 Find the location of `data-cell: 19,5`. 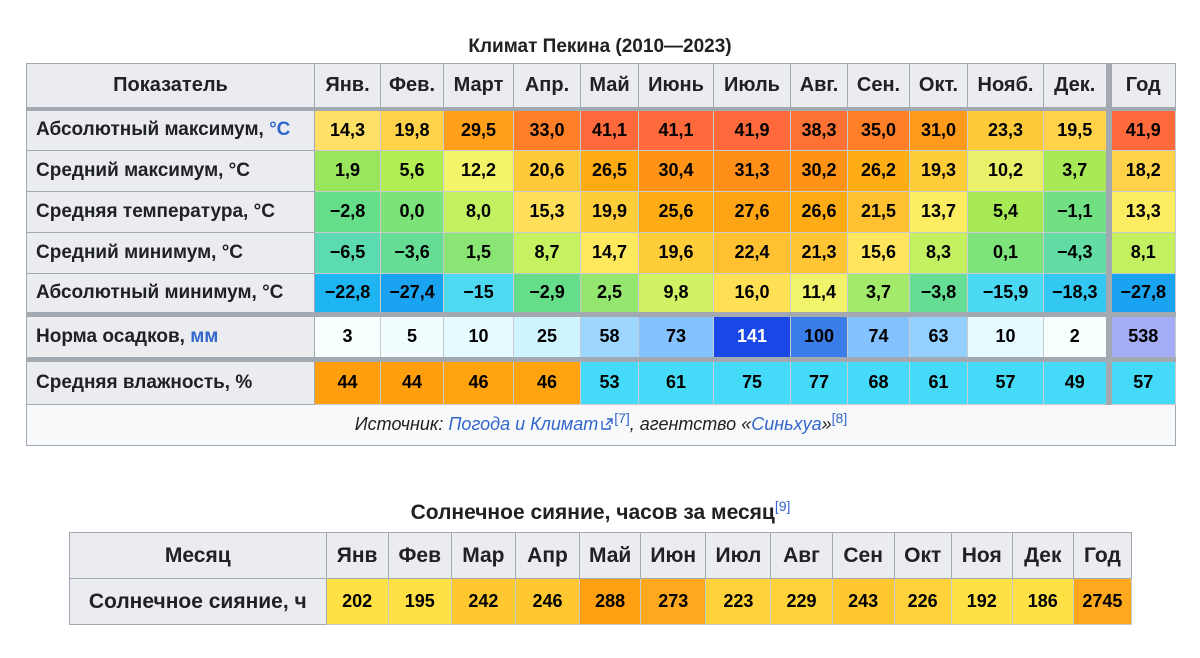

data-cell: 19,5 is located at coordinates (1076, 129).